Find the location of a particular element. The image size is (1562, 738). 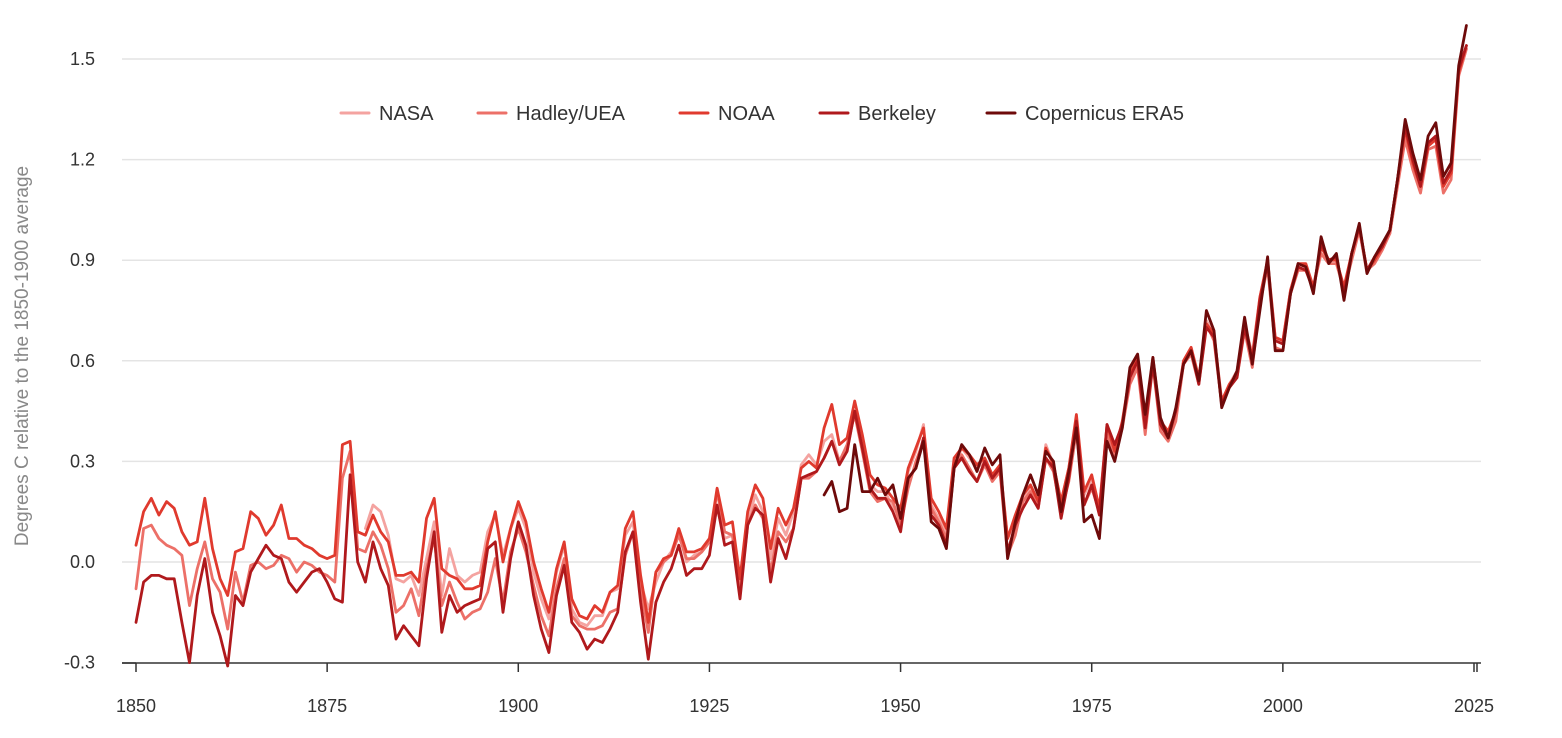

x-tick-label: 1950 is located at coordinates (901, 706).